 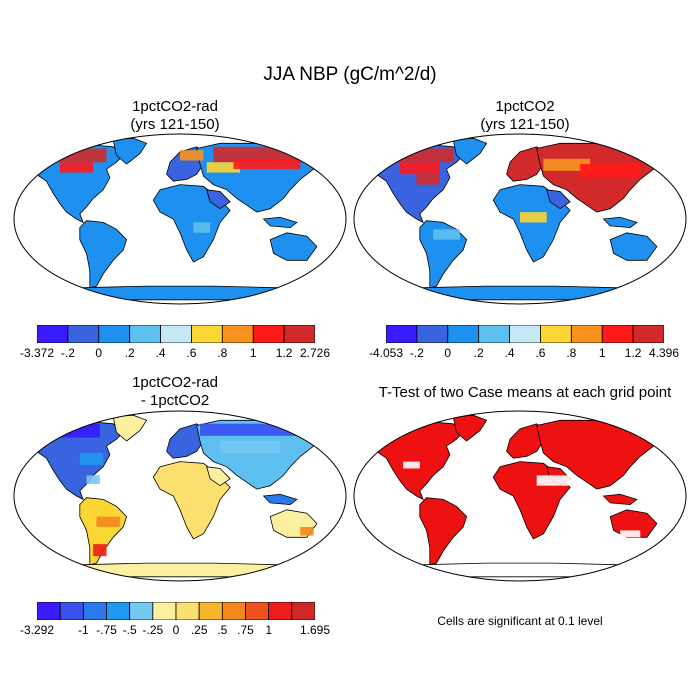 What do you see at coordinates (175, 354) in the screenshot?
I see `colorbar-1-ticks: -3.372 -.2 0 .2 .4 .6 .8 1 1.2 2.726` at bounding box center [175, 354].